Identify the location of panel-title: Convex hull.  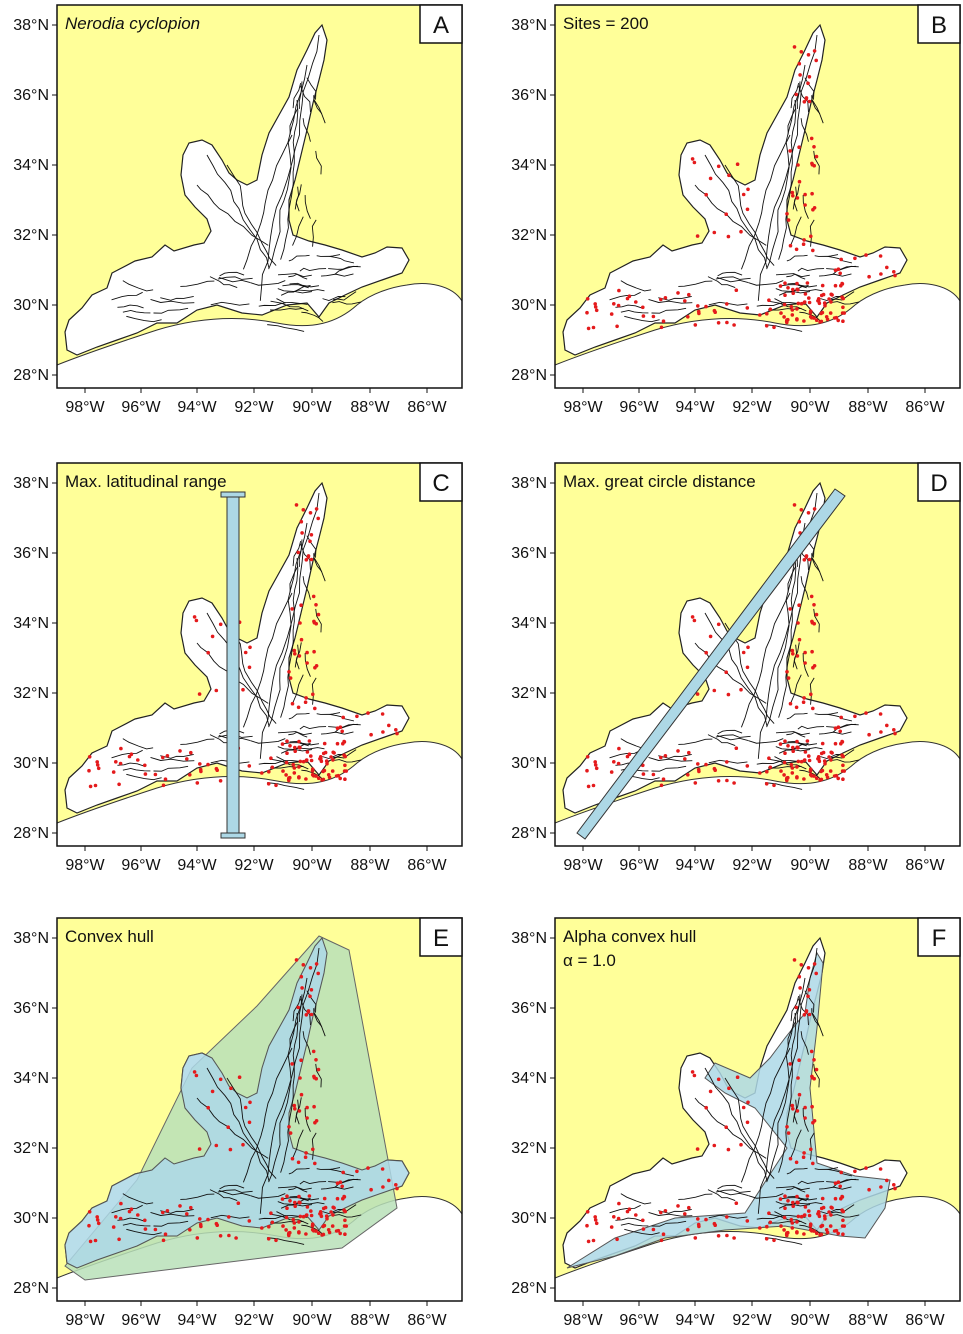
(109, 936).